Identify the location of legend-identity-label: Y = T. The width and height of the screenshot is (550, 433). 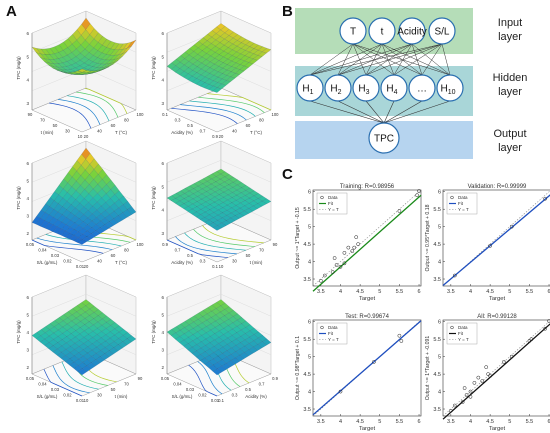
(463, 339).